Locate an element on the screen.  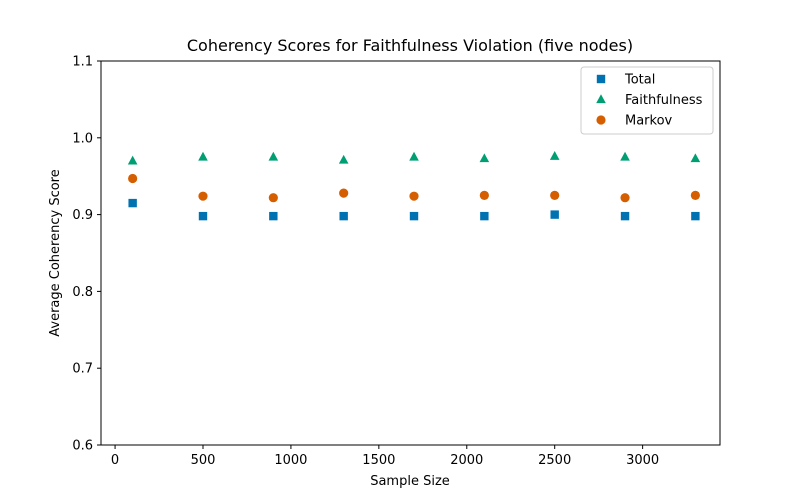
legend-label-faithfulness: Faithfulness is located at coordinates (664, 100).